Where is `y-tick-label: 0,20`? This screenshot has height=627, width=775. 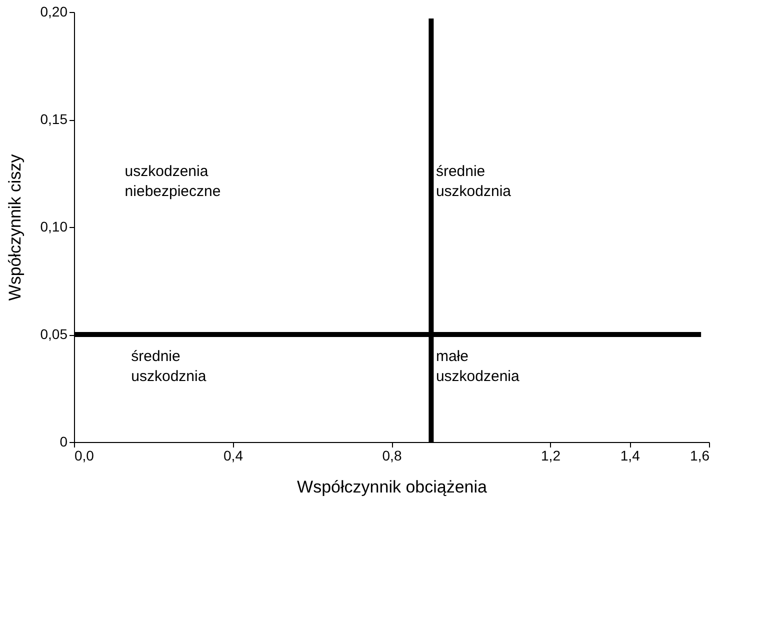 y-tick-label: 0,20 is located at coordinates (54, 12).